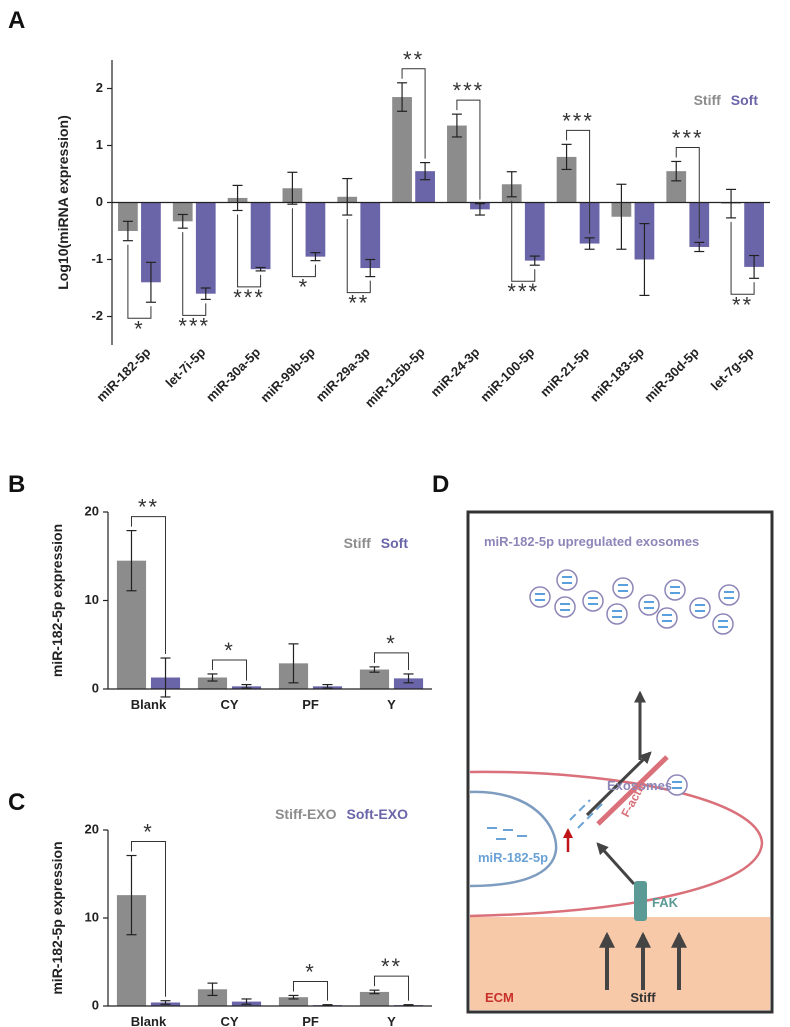  I want to click on cell-membrane, so click(616, 844).